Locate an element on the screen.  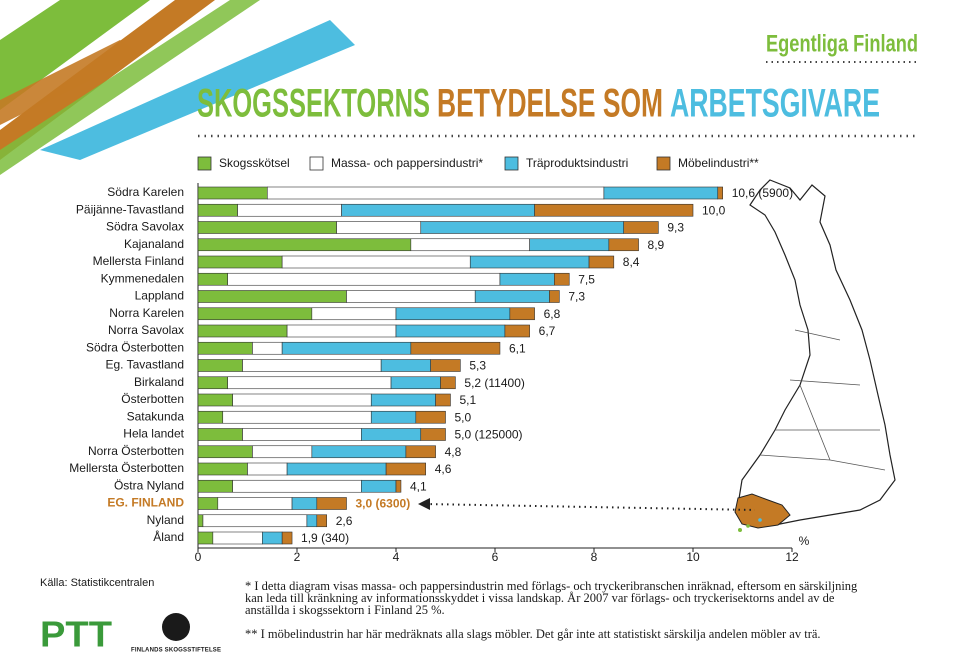
y-tick-label: Kajanaland is located at coordinates (154, 244).